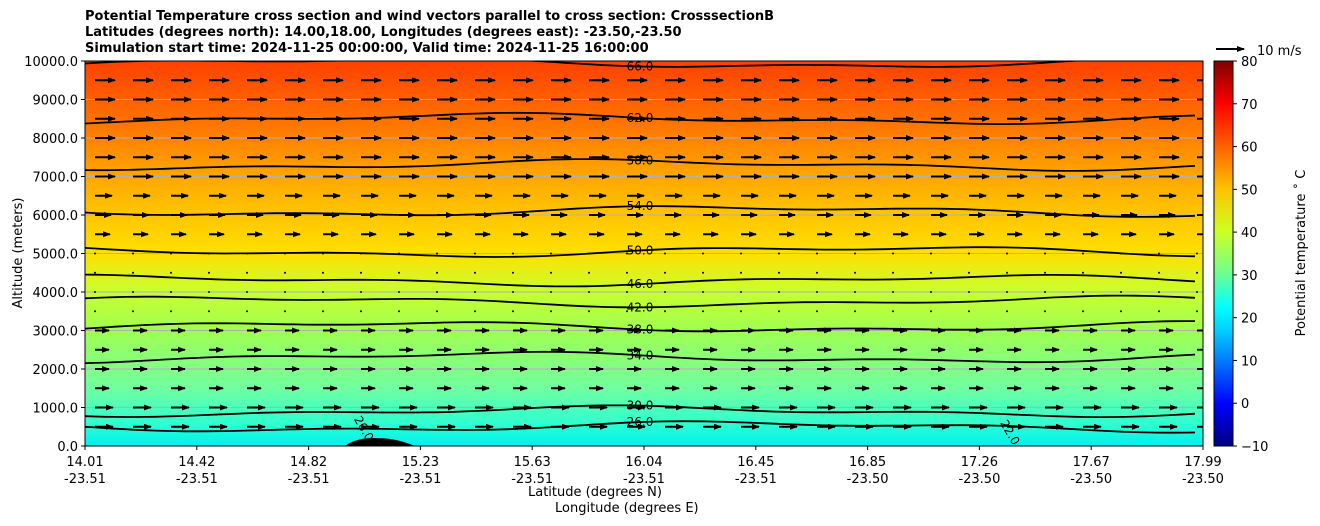 Image resolution: width=1320 pixels, height=526 pixels. I want to click on colorbar-tick-label: −10, so click(1254, 447).